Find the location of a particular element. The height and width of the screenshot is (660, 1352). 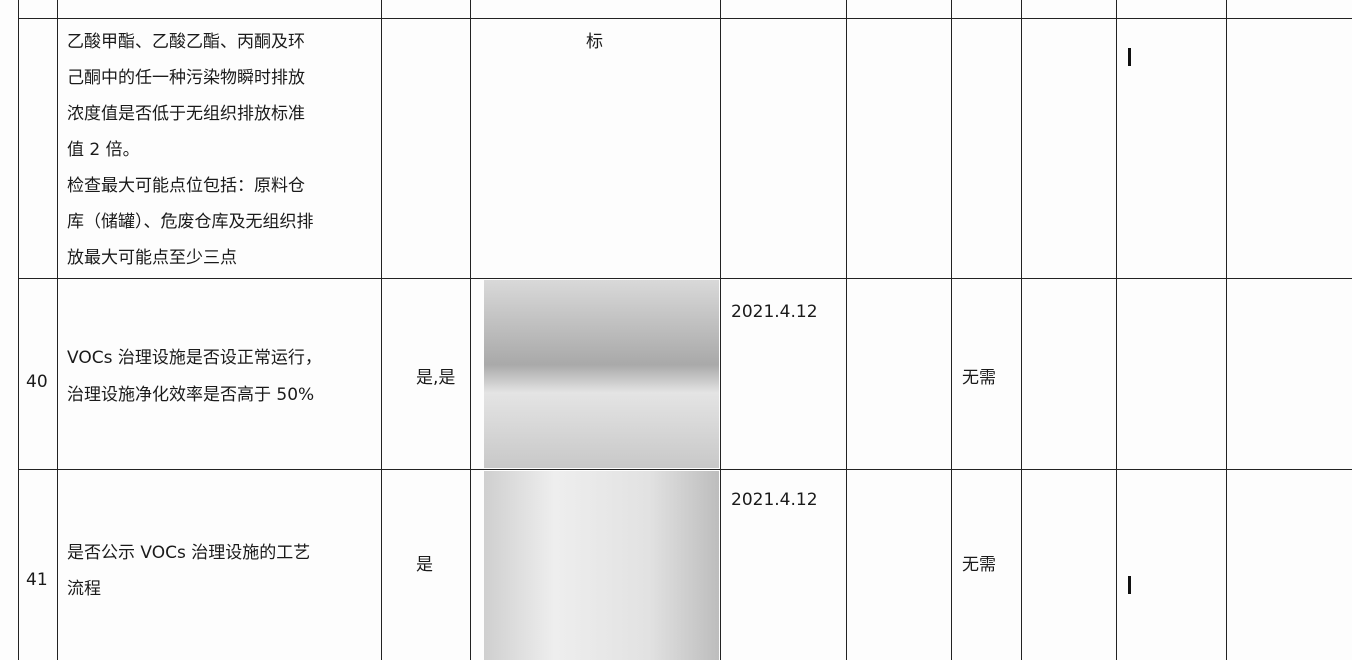

item-text: 己酮中的任一种污染物瞬时排放 is located at coordinates (186, 78).